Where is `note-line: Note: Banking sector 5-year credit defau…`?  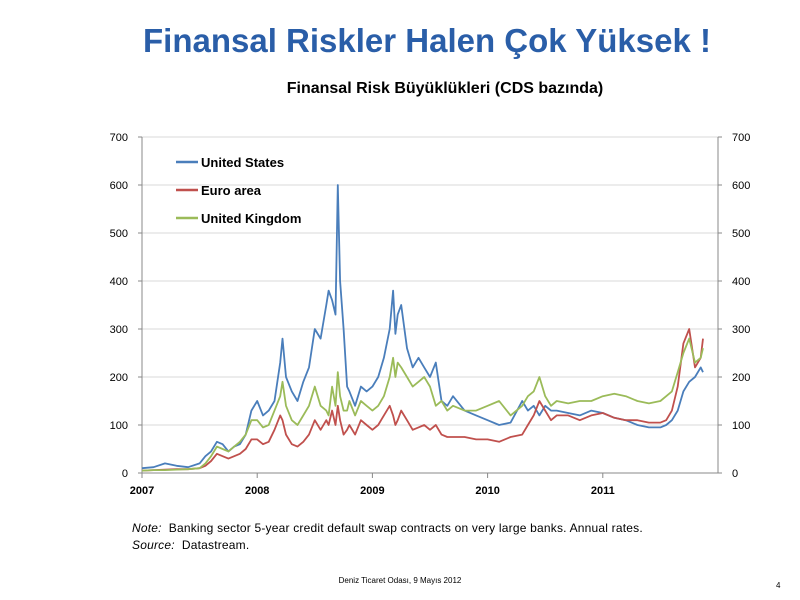 note-line: Note: Banking sector 5-year credit defau… is located at coordinates (387, 528).